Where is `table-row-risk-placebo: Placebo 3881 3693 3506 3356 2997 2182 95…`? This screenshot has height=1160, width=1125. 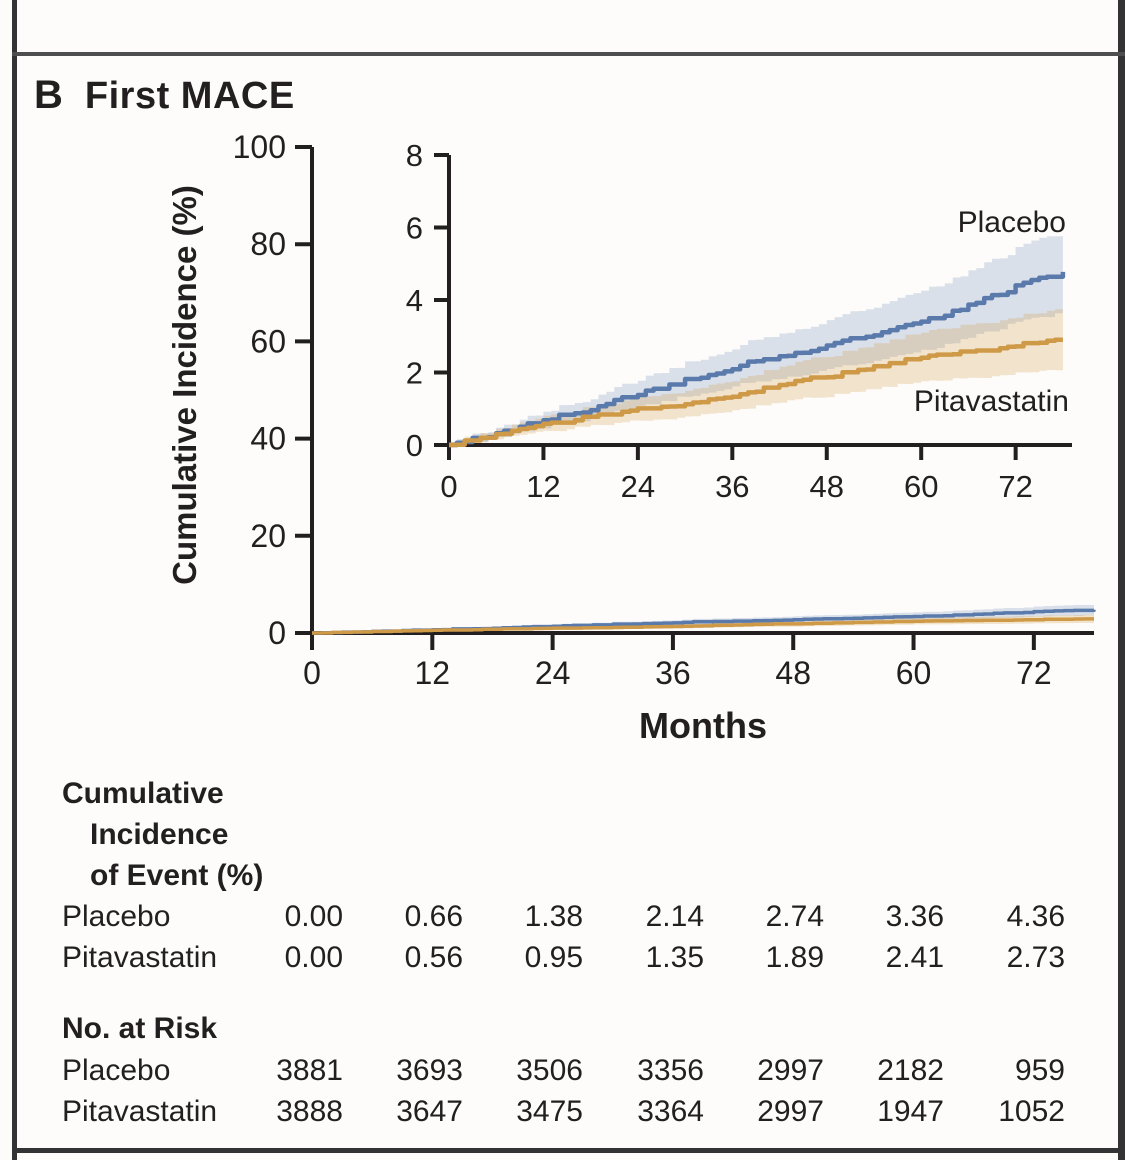 table-row-risk-placebo: Placebo 3881 3693 3506 3356 2997 2182 95… is located at coordinates (562, 1073).